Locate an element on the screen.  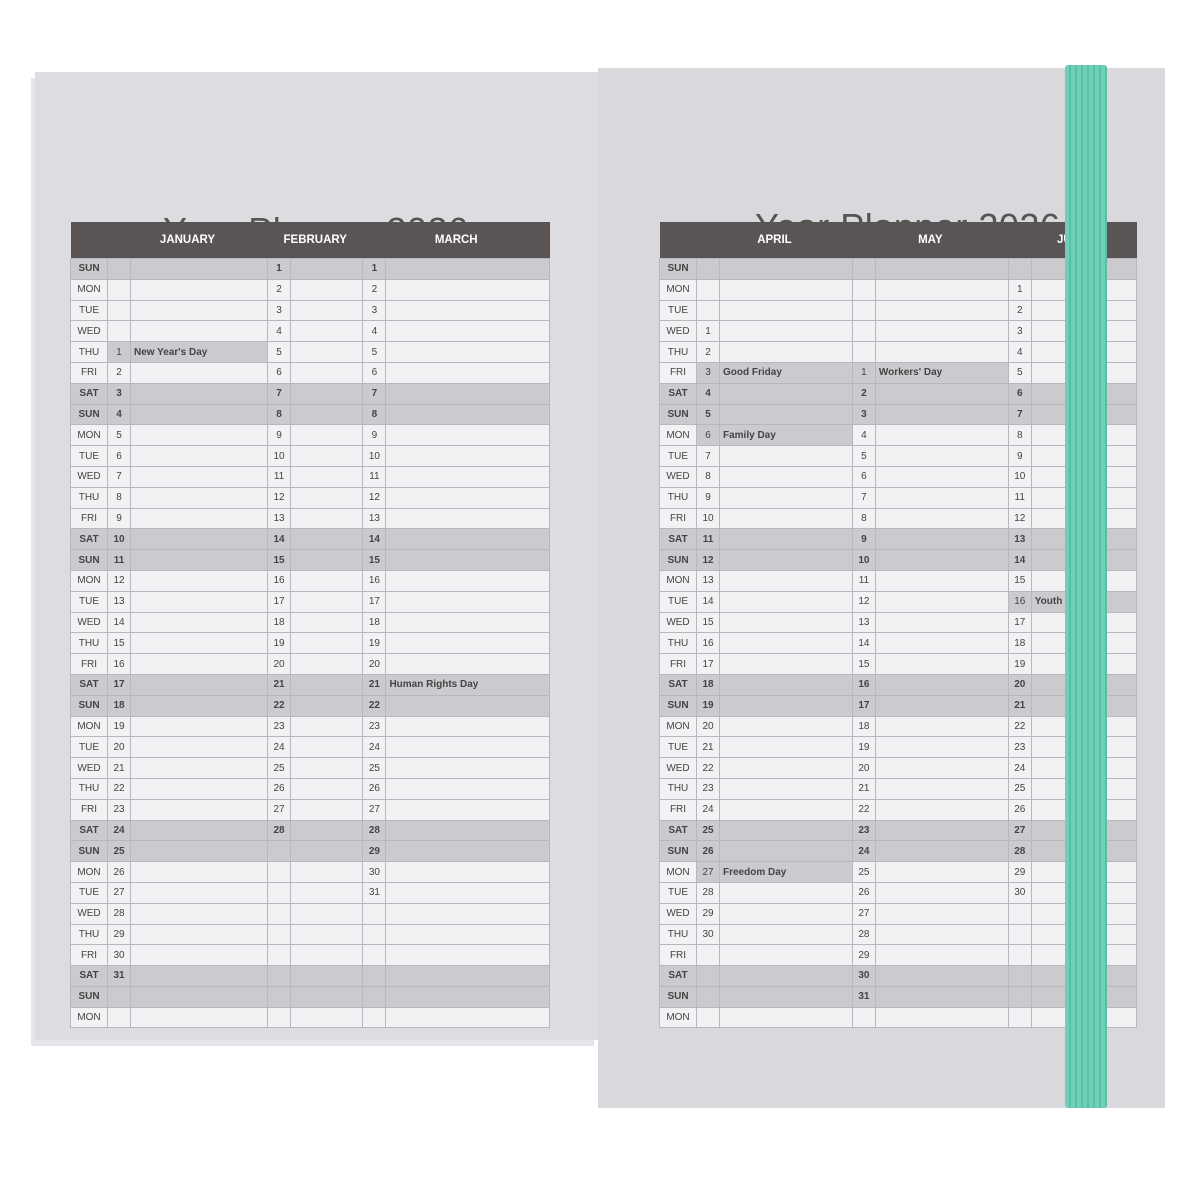
day-number: 28 is located at coordinates (1019, 851).